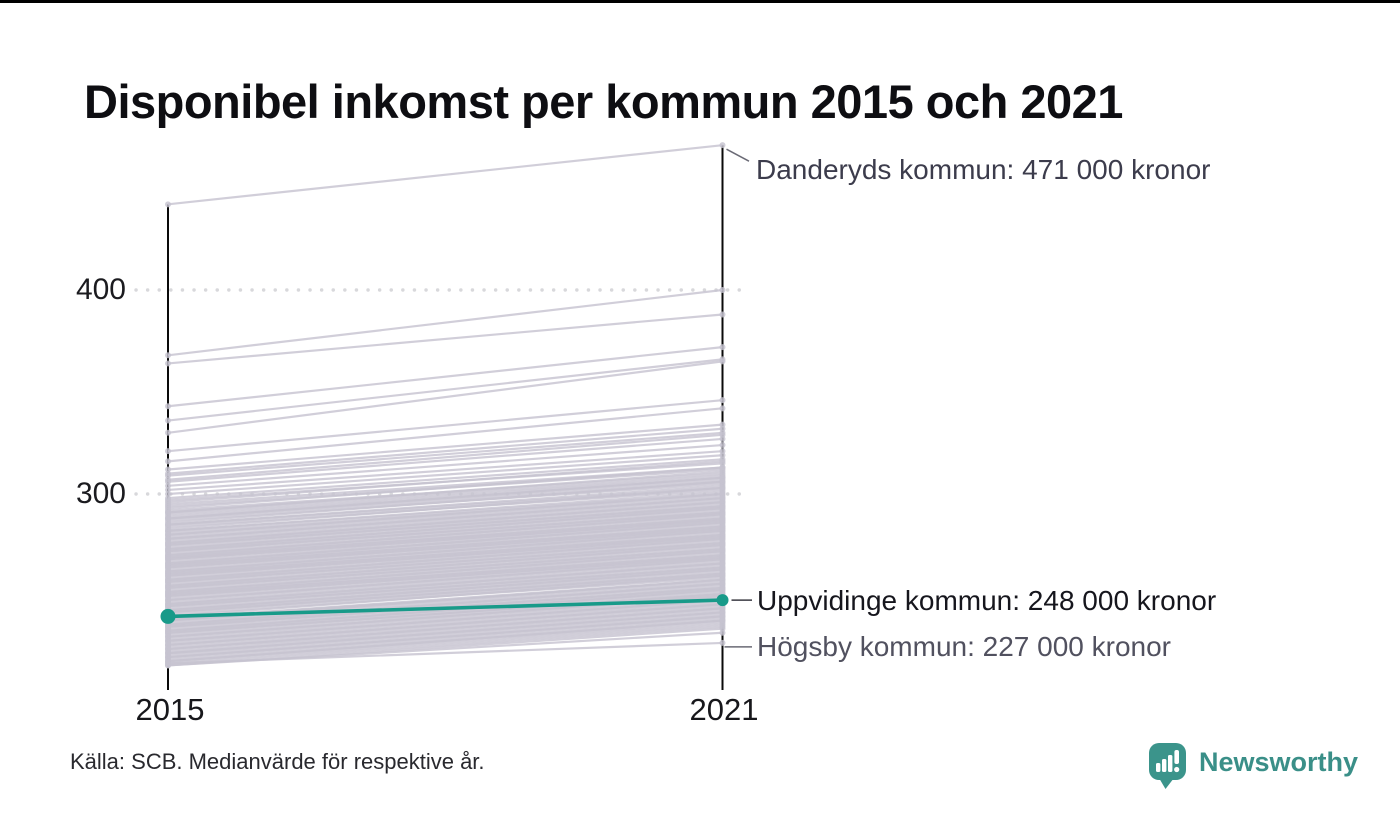 Image resolution: width=1400 pixels, height=840 pixels. Describe the element at coordinates (700, 1) in the screenshot. I see `top-border-rule` at that location.